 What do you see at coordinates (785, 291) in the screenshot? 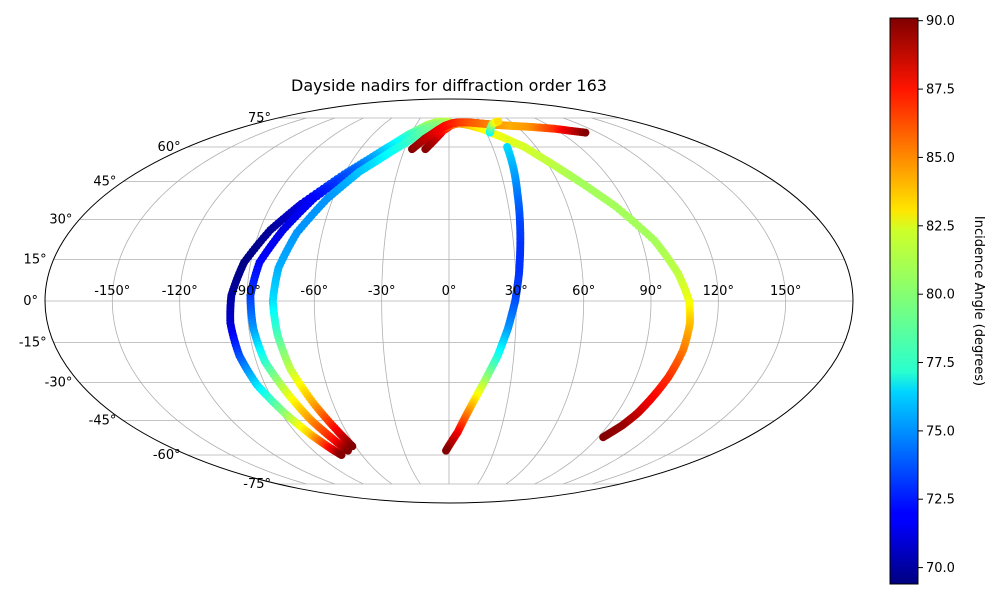
I see `lon-tick-label: 150°` at bounding box center [785, 291].